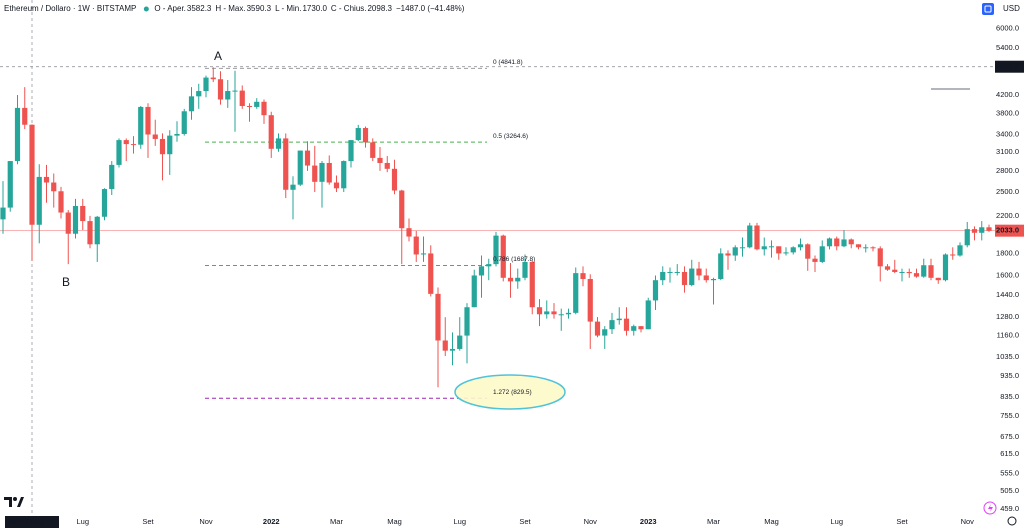  I want to click on settings-button, so click(1012, 521).